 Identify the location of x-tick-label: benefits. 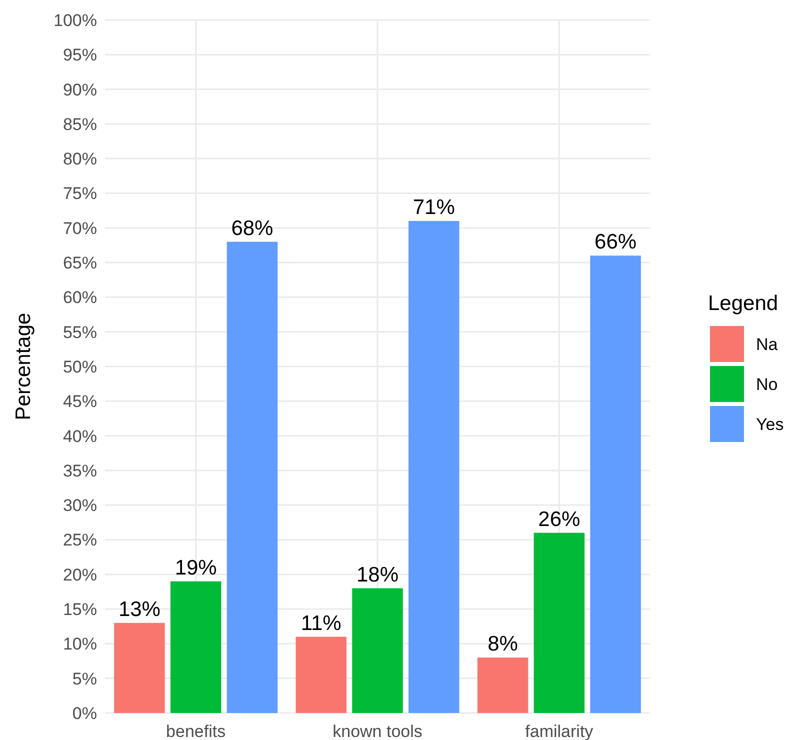
(196, 731).